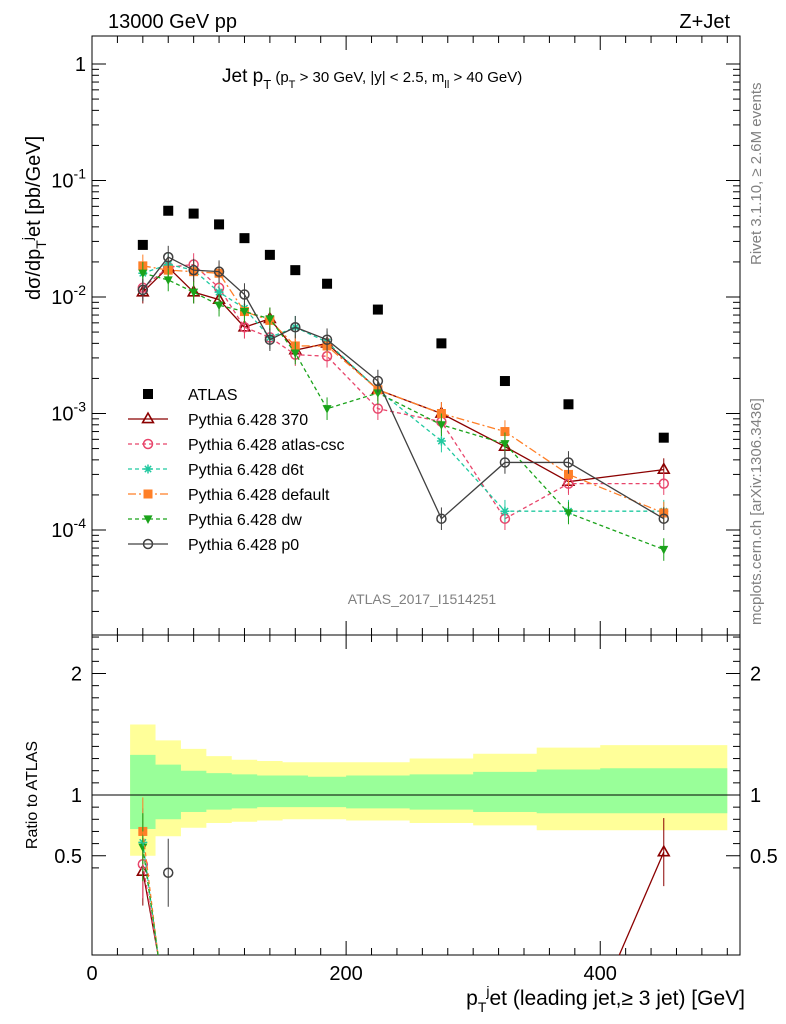 This screenshot has width=786, height=1024. What do you see at coordinates (213, 545) in the screenshot?
I see `legend-entry: Pythia 6.428 p0` at bounding box center [213, 545].